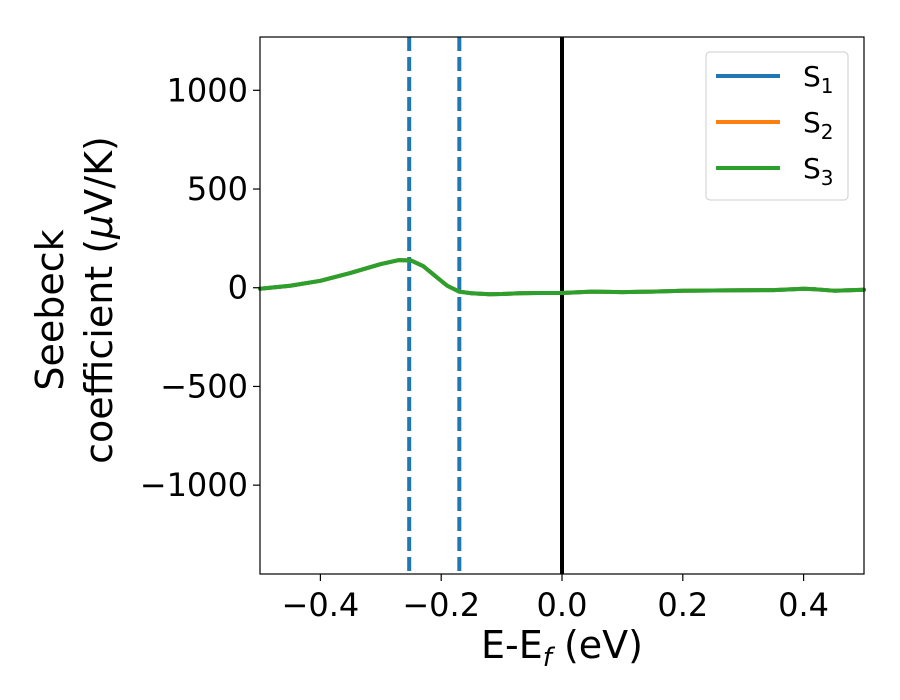 Image resolution: width=900 pixels, height=700 pixels. I want to click on legend-label-S1: S1, so click(818, 79).